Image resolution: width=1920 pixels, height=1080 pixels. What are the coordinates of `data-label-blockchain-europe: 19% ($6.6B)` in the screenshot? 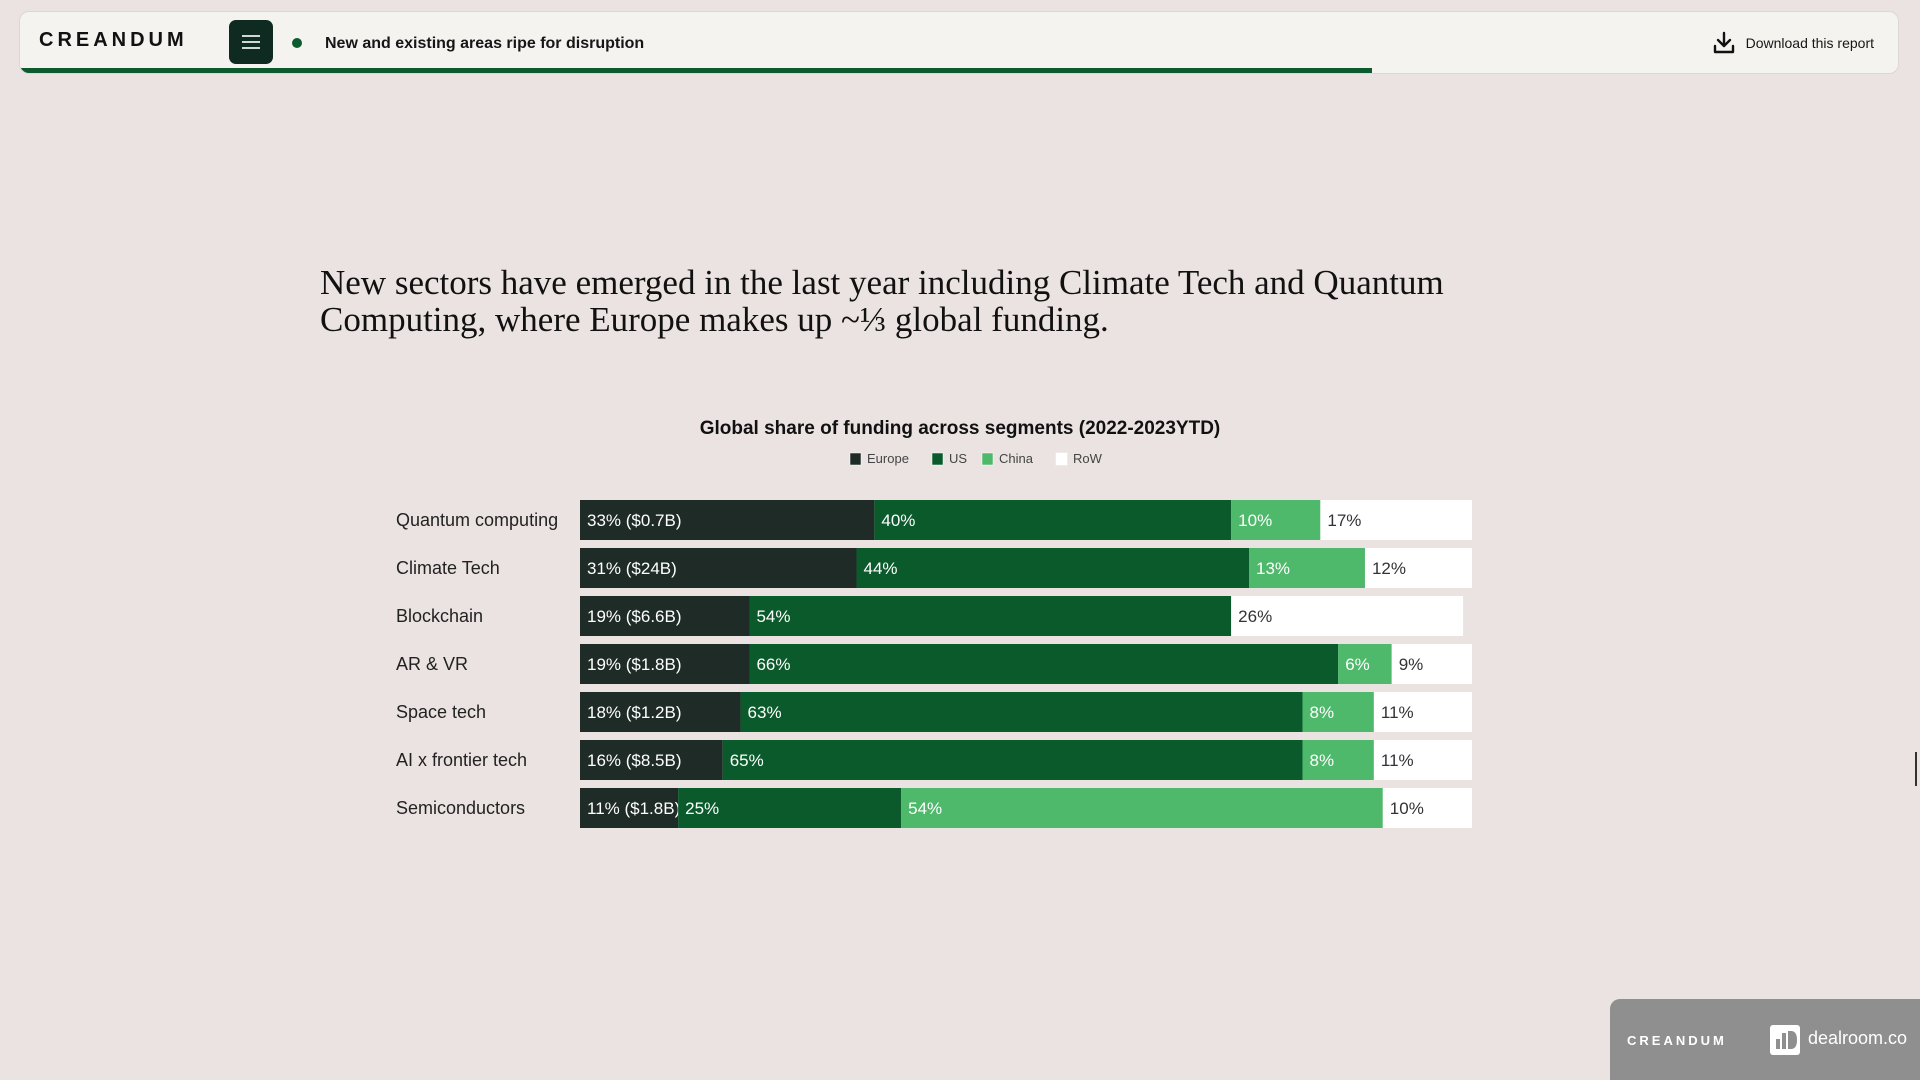 It's located at (634, 616).